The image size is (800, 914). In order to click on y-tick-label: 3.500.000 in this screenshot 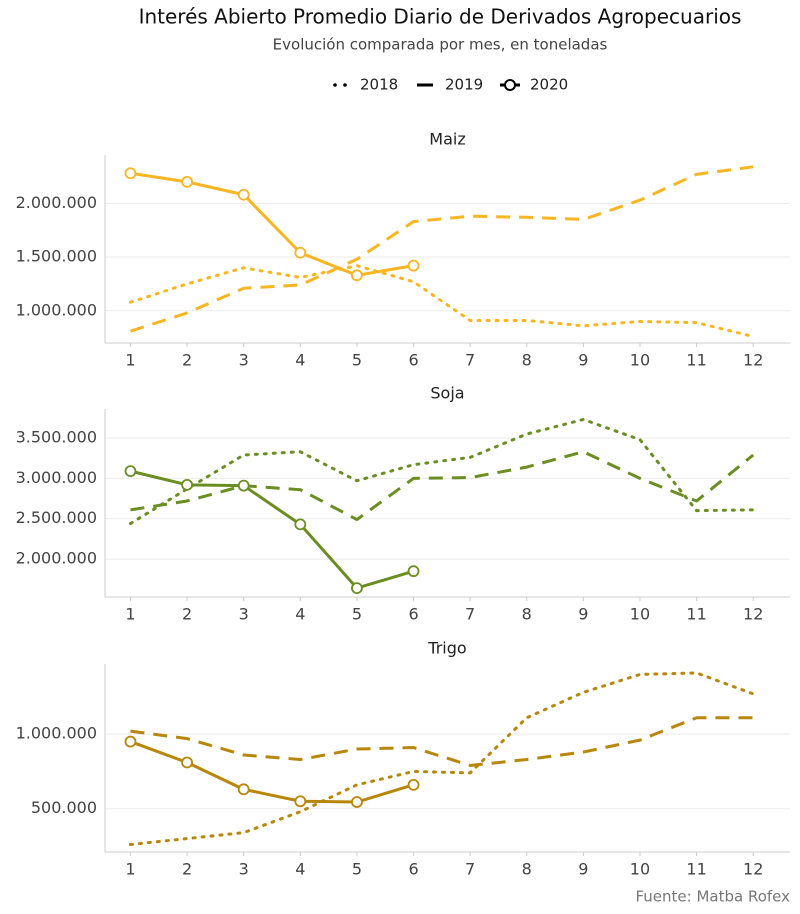, I will do `click(56, 437)`.